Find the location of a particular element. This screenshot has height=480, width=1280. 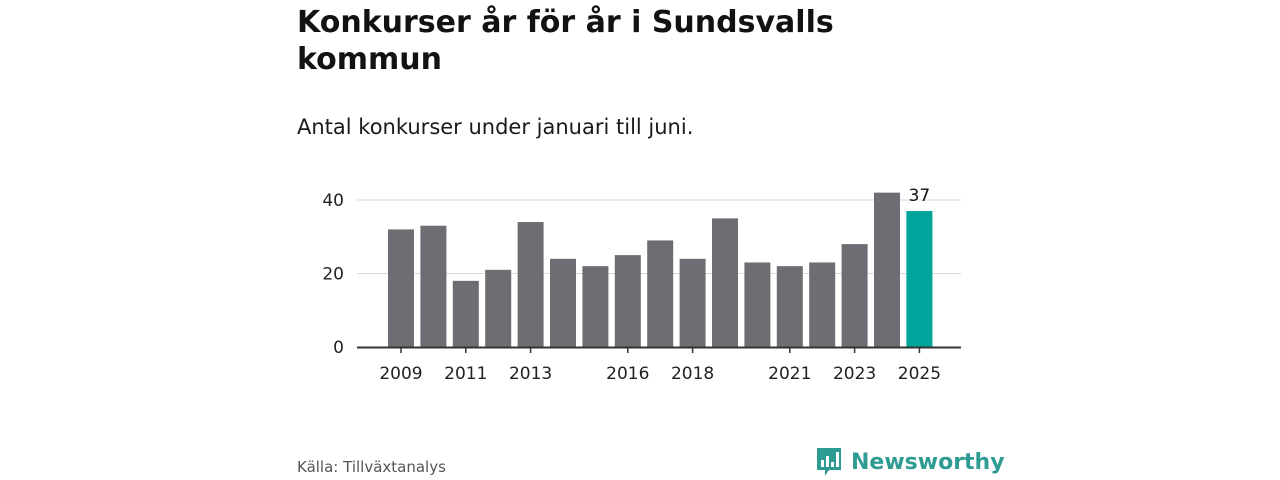

newsworthy-chart-icon is located at coordinates (829, 462).